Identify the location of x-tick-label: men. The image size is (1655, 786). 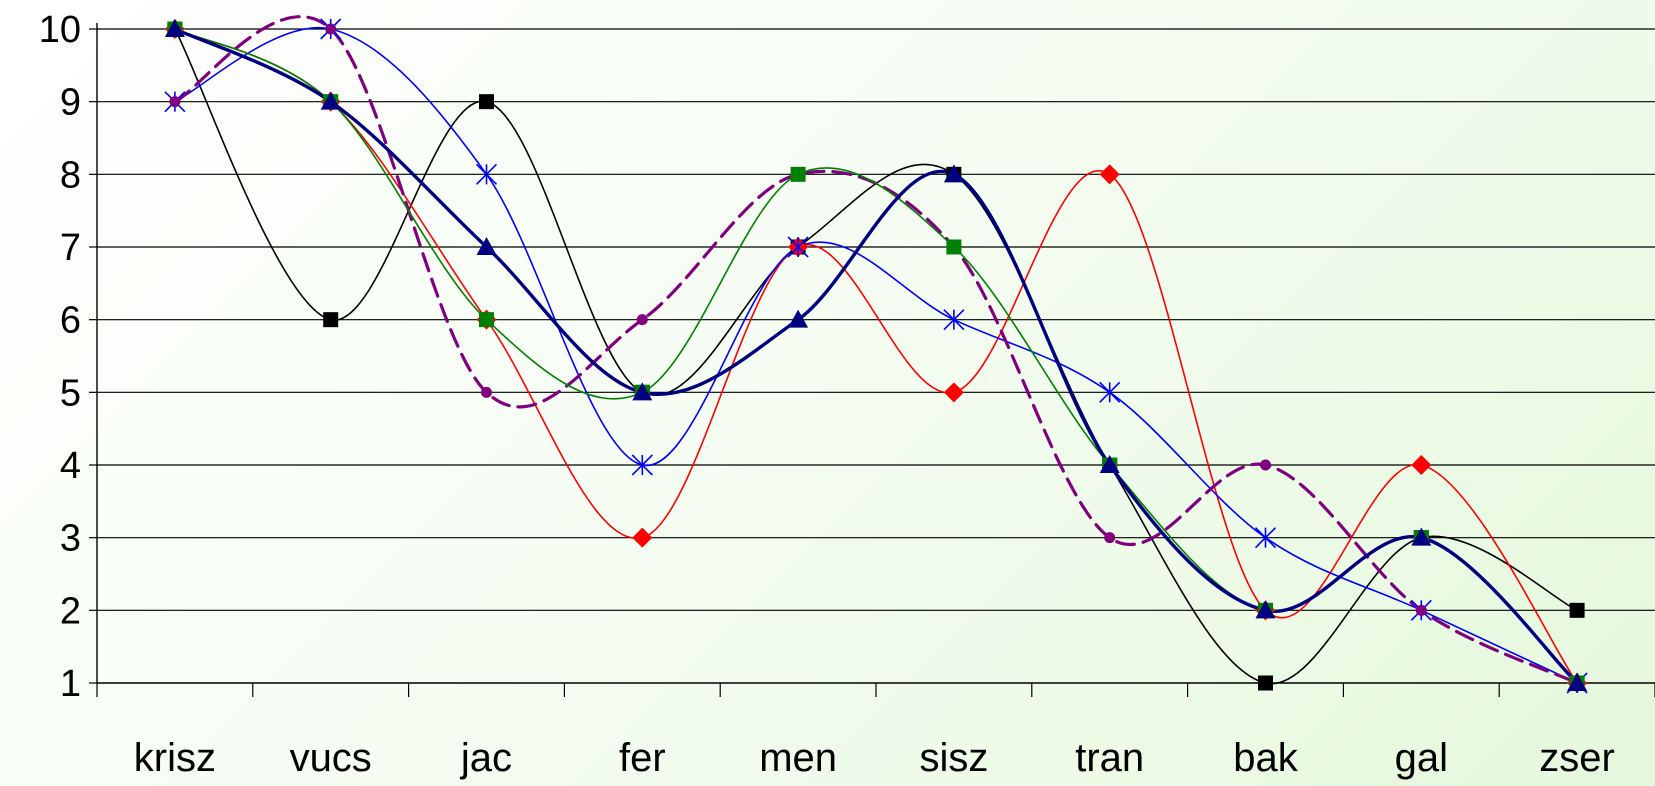
(798, 758).